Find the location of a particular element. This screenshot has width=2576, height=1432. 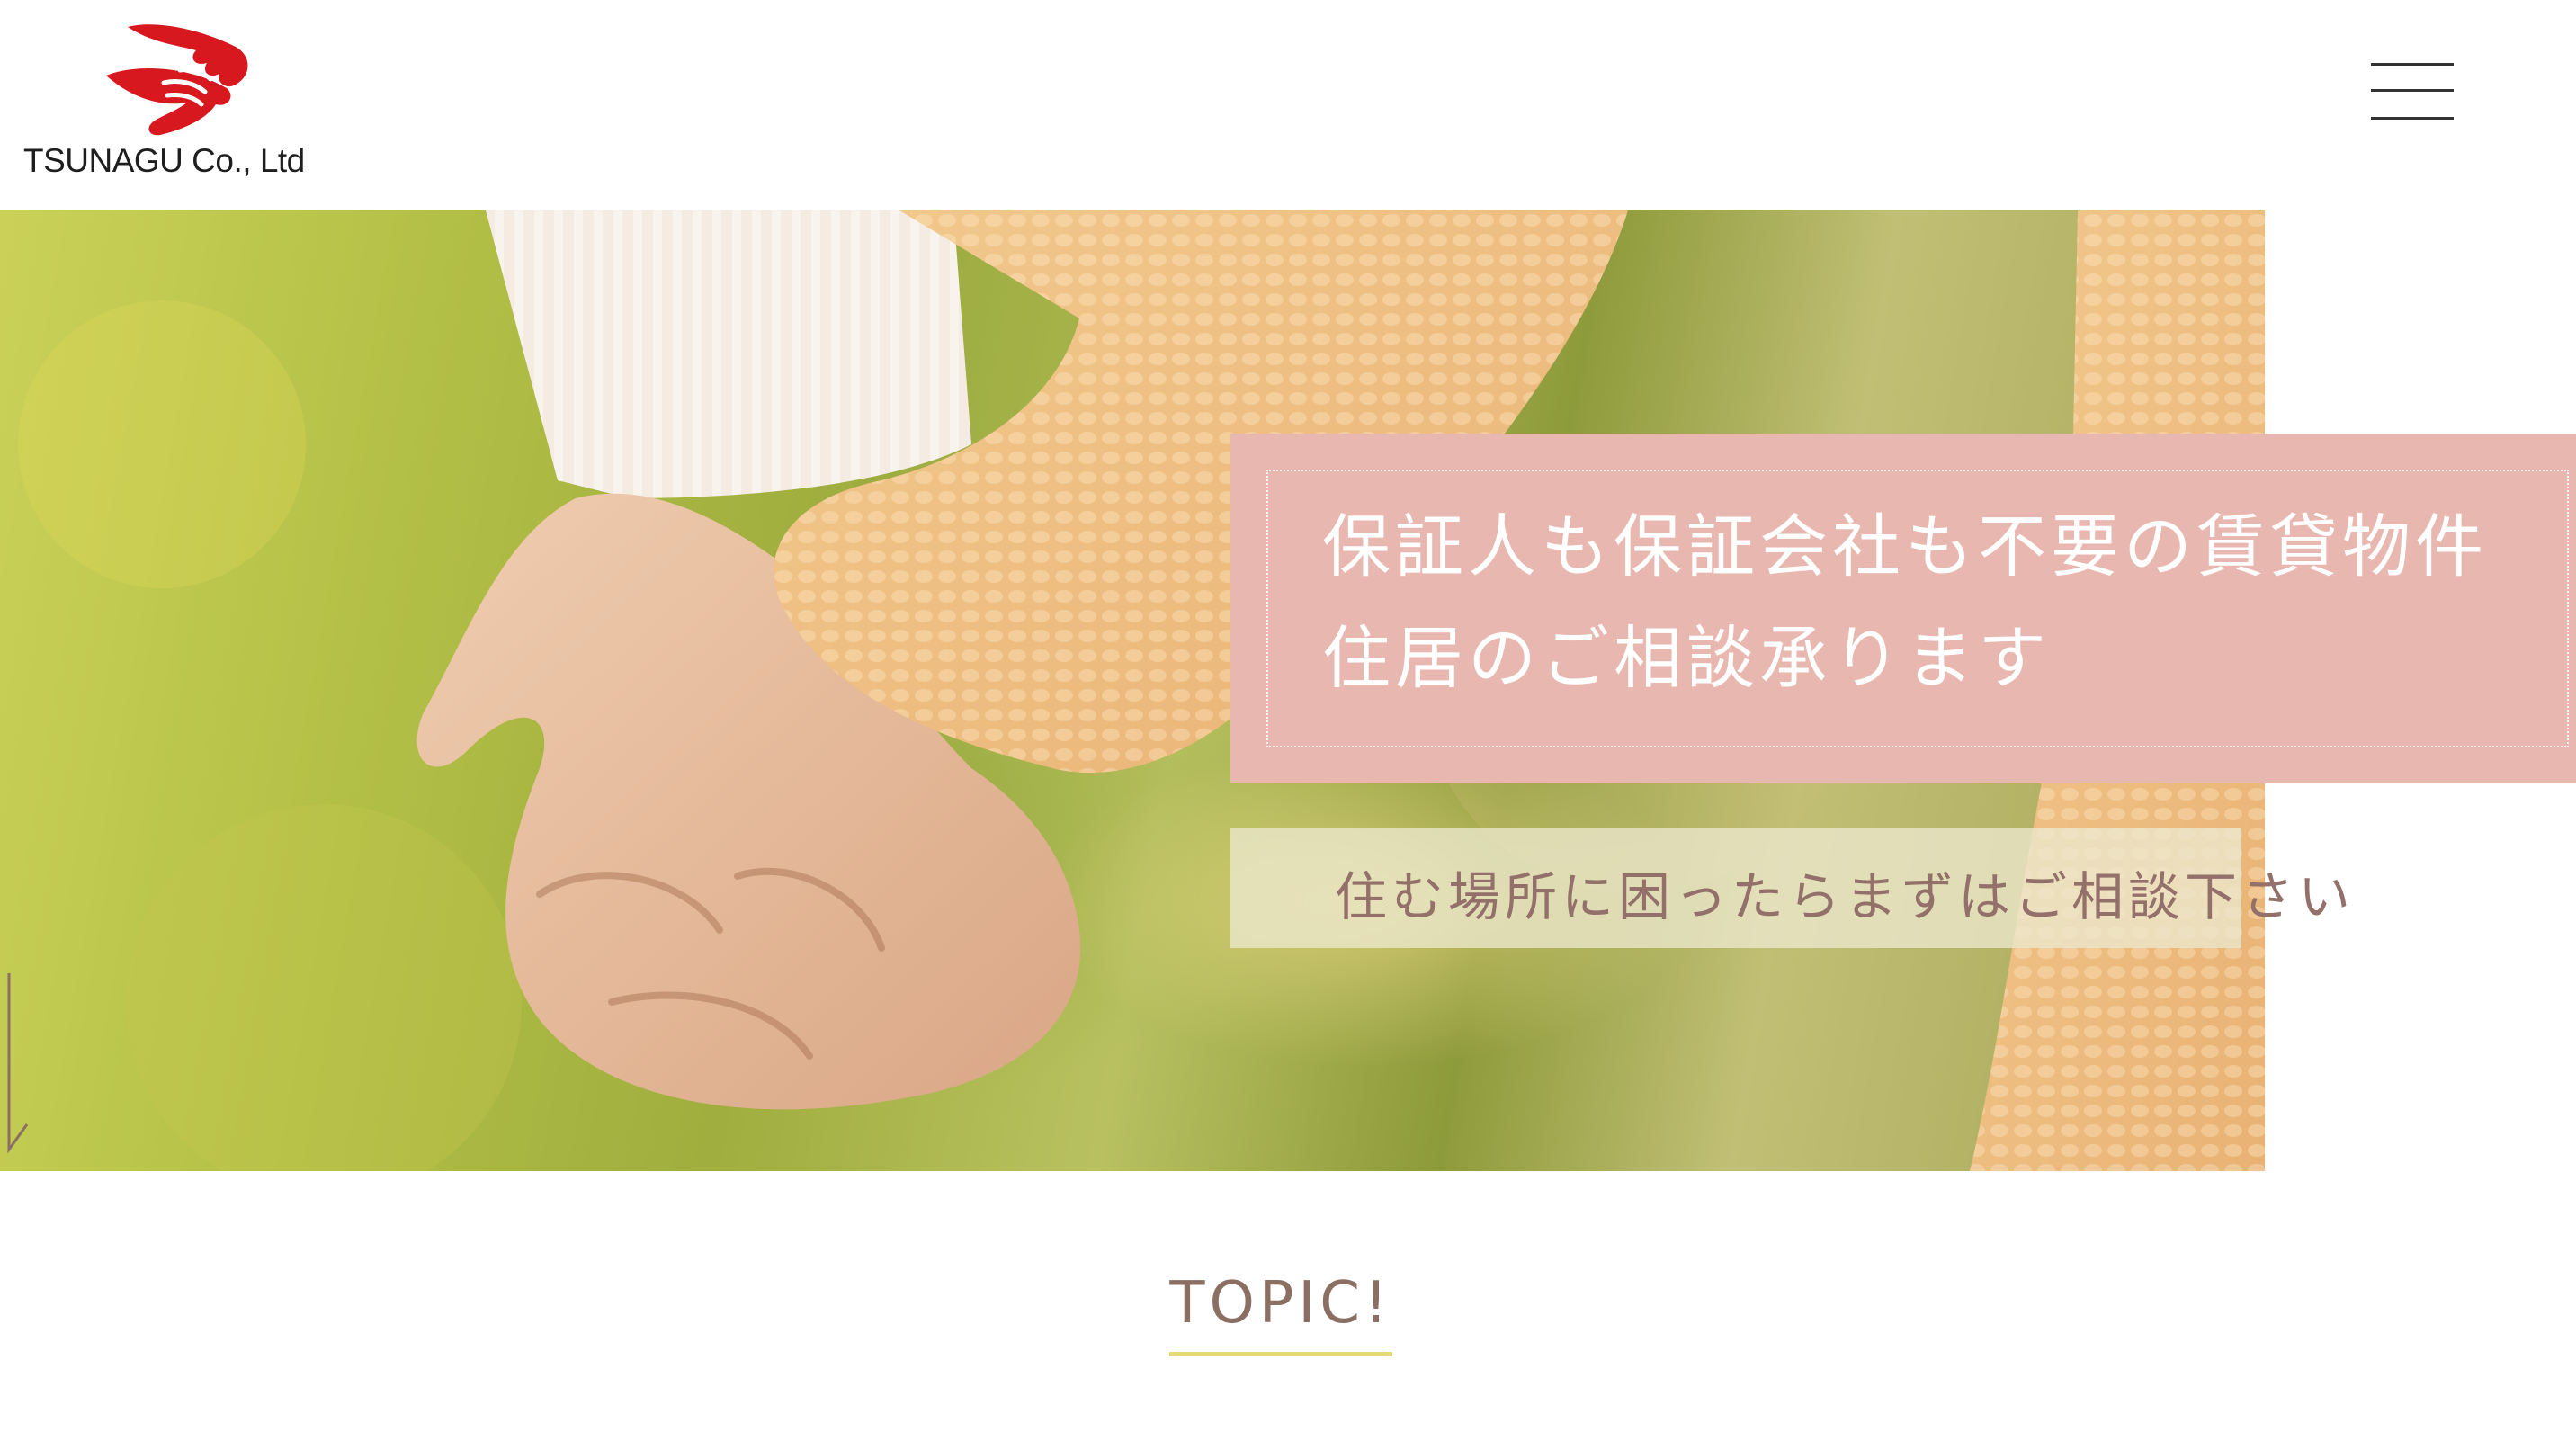

headline-box: 保証人も保証会社も不要の賃貸物件 住居のご相談承ります is located at coordinates (1903, 608).